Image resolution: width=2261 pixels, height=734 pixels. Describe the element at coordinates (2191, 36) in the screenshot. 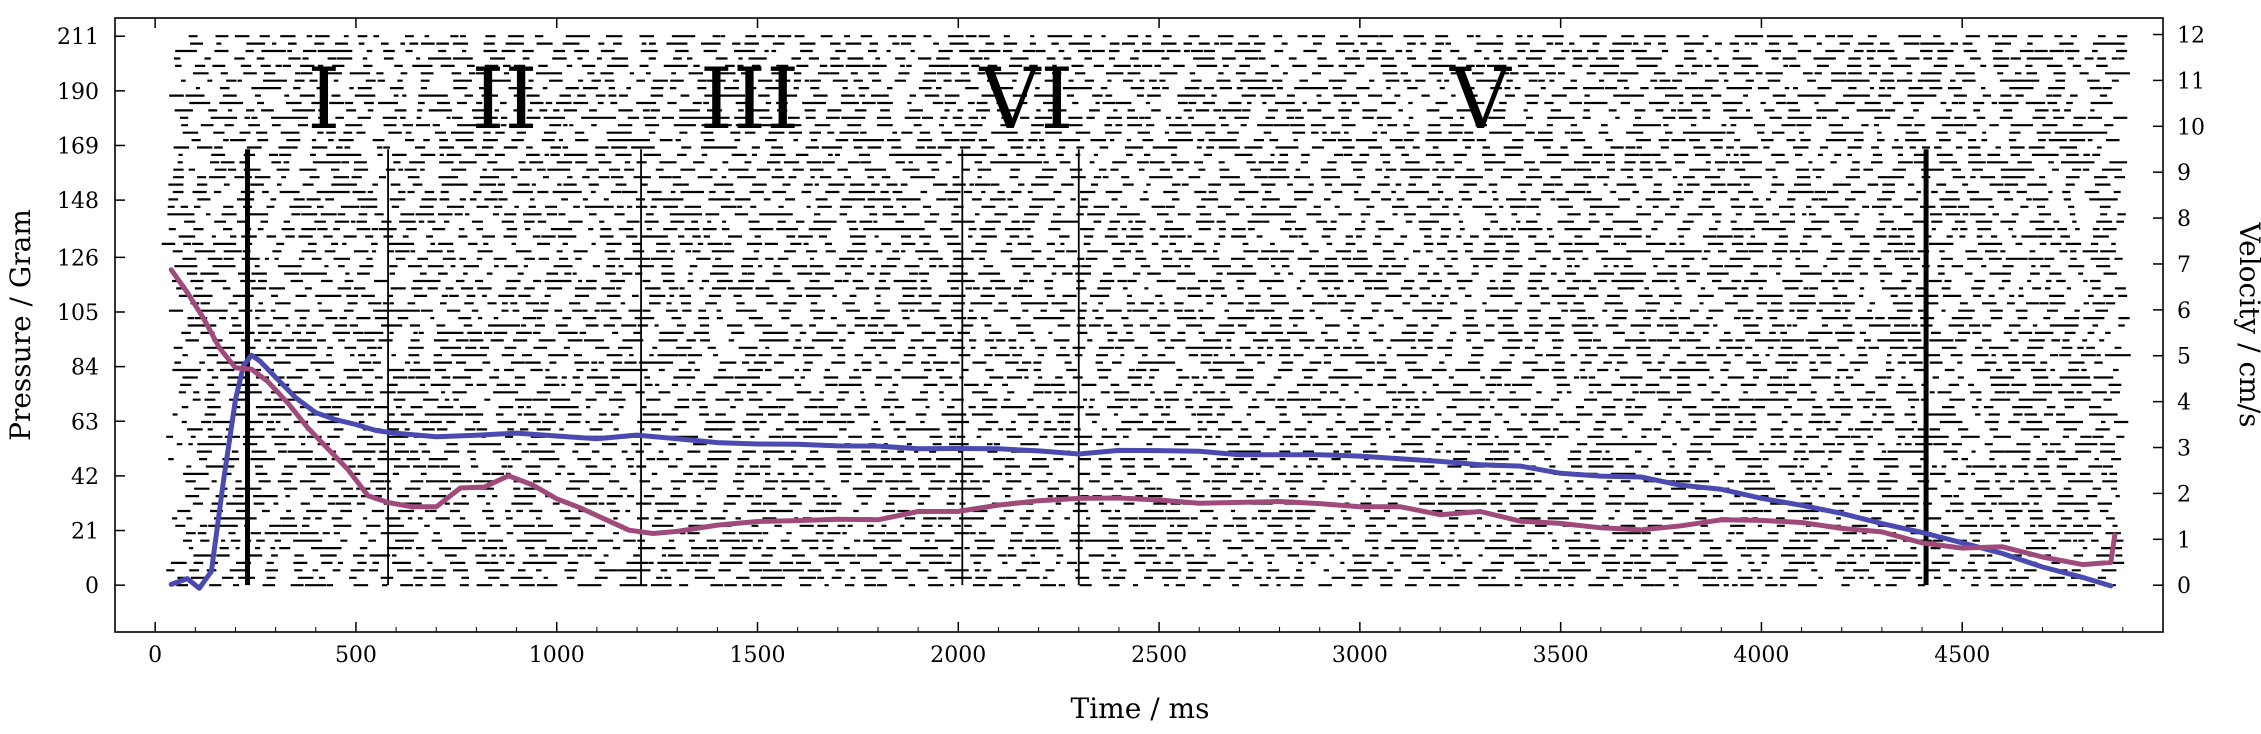

I see `y-right-tick-label: 12` at that location.